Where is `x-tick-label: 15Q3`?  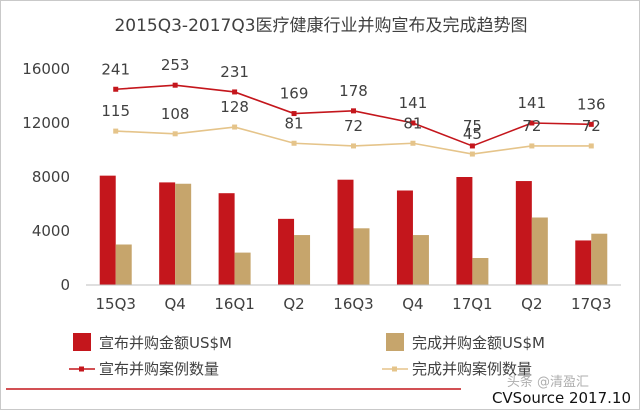
x-tick-label: 15Q3 is located at coordinates (116, 304).